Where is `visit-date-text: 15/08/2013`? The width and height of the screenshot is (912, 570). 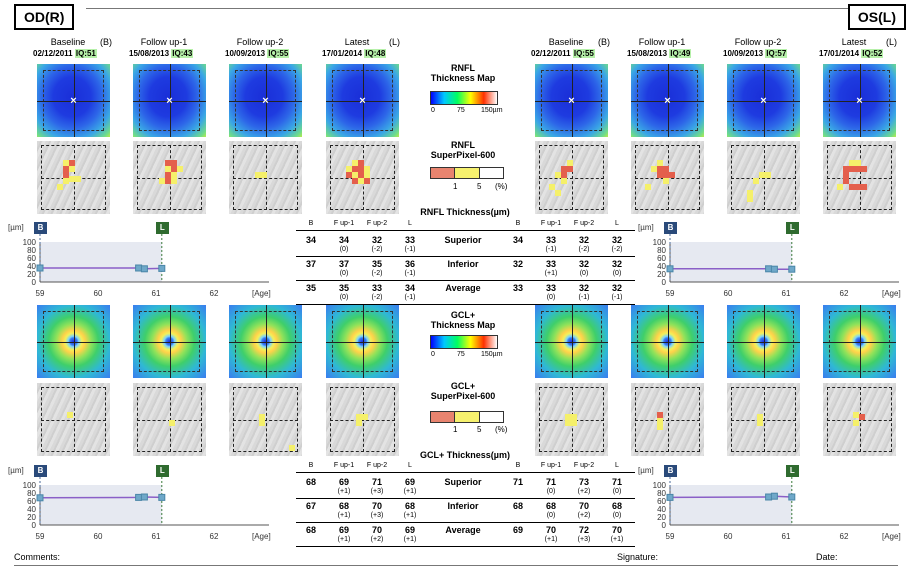
visit-date-text: 15/08/2013 is located at coordinates (647, 53).